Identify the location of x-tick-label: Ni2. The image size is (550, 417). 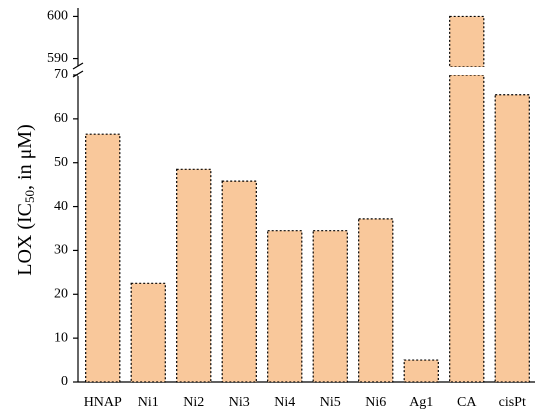
(193, 402).